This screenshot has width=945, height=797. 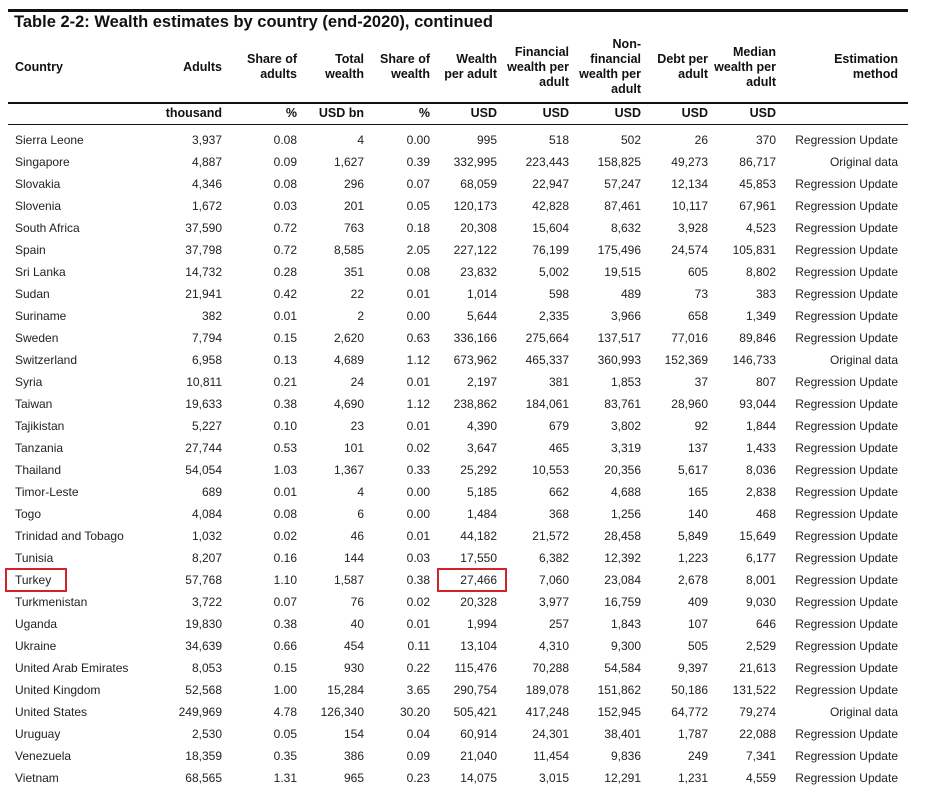 What do you see at coordinates (625, 646) in the screenshot?
I see `table-cell: 9,300` at bounding box center [625, 646].